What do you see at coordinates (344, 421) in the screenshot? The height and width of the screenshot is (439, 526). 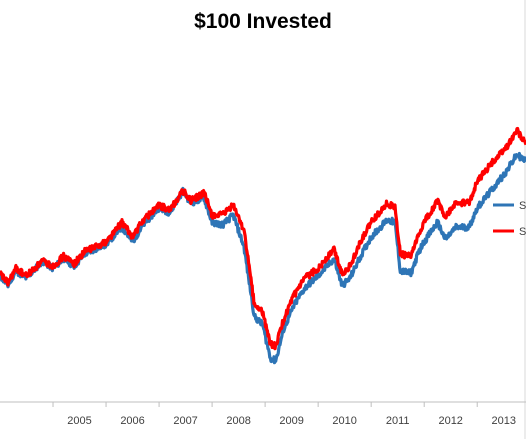 I see `x-tick-label: 2010` at bounding box center [344, 421].